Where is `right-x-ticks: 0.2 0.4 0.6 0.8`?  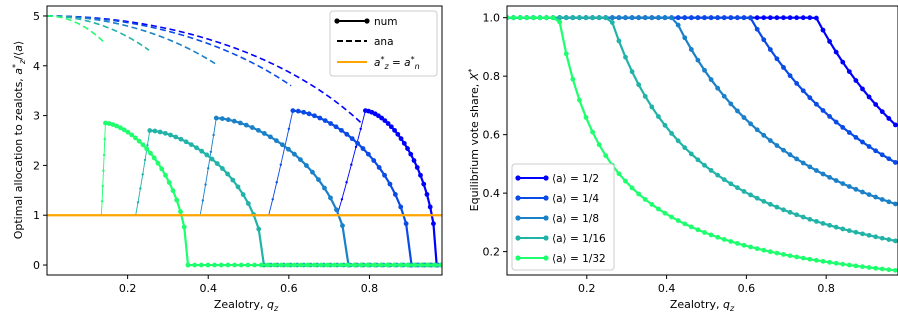
right-x-ticks: 0.2 0.4 0.6 0.8 is located at coordinates (706, 285).